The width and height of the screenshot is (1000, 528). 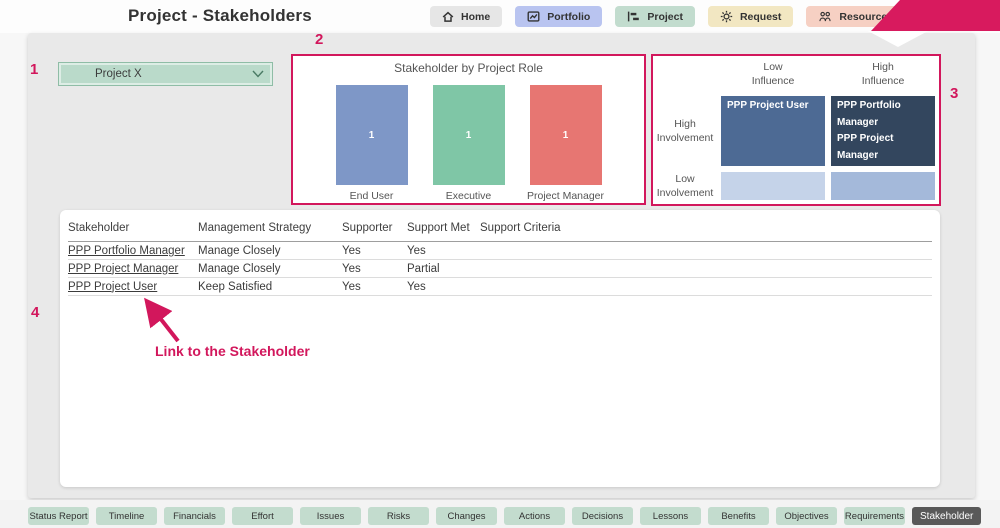 I want to click on tab-status-report: Status Report, so click(x=58, y=516).